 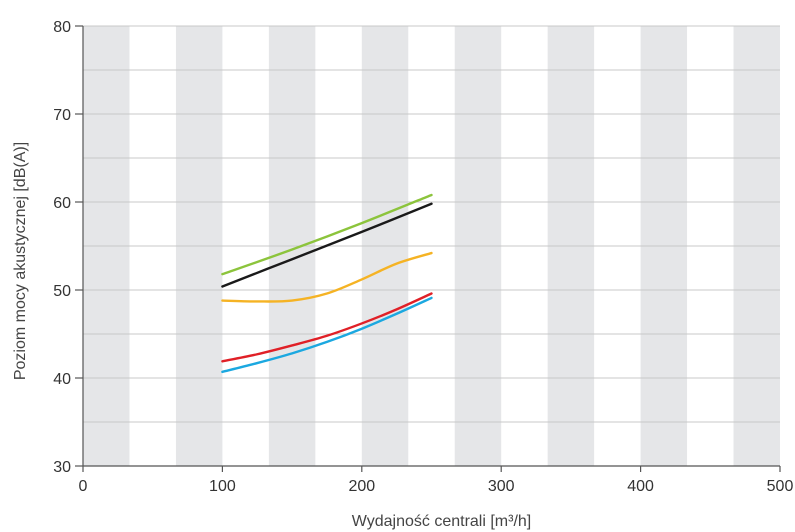 What do you see at coordinates (222, 486) in the screenshot?
I see `x-tick-label: 100` at bounding box center [222, 486].